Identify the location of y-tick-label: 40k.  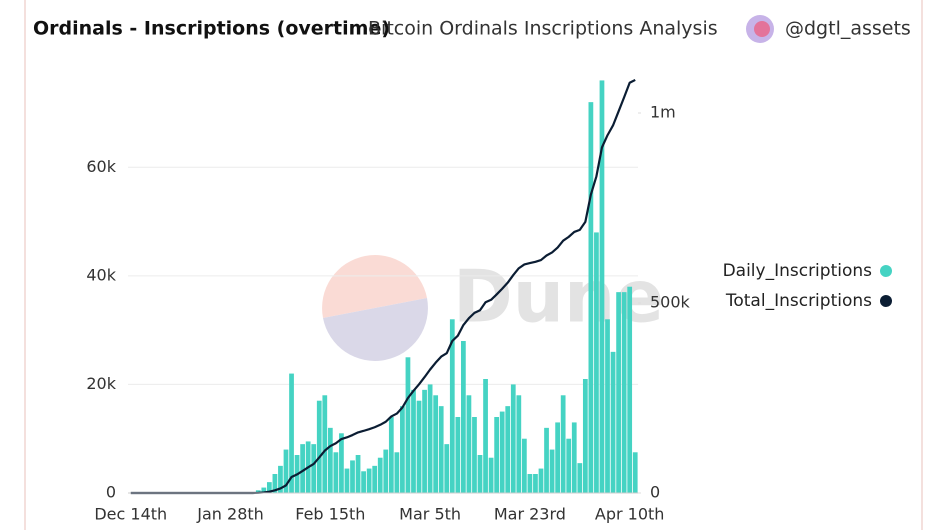
(101, 274).